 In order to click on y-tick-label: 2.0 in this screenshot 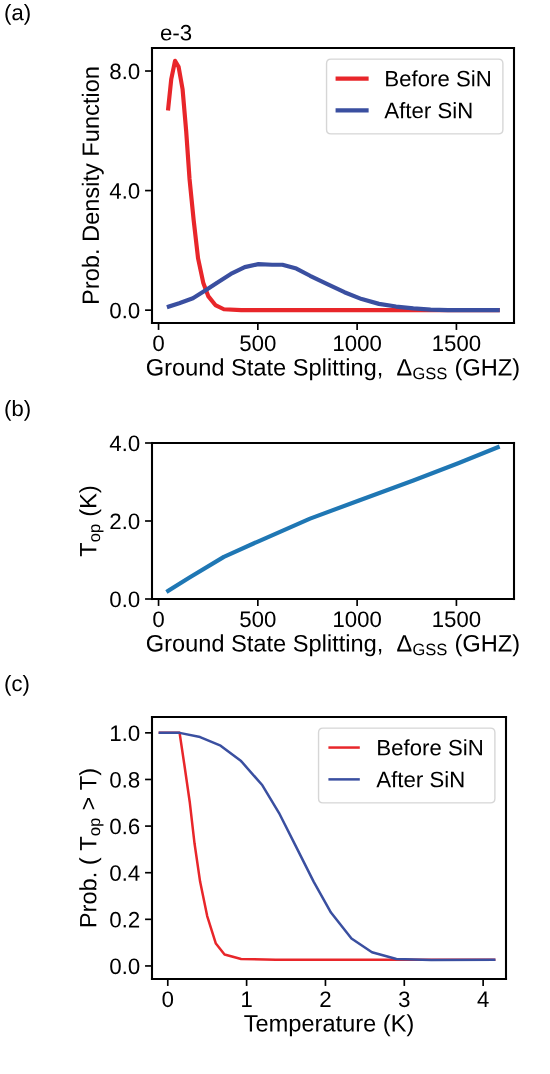, I will do `click(125, 521)`.